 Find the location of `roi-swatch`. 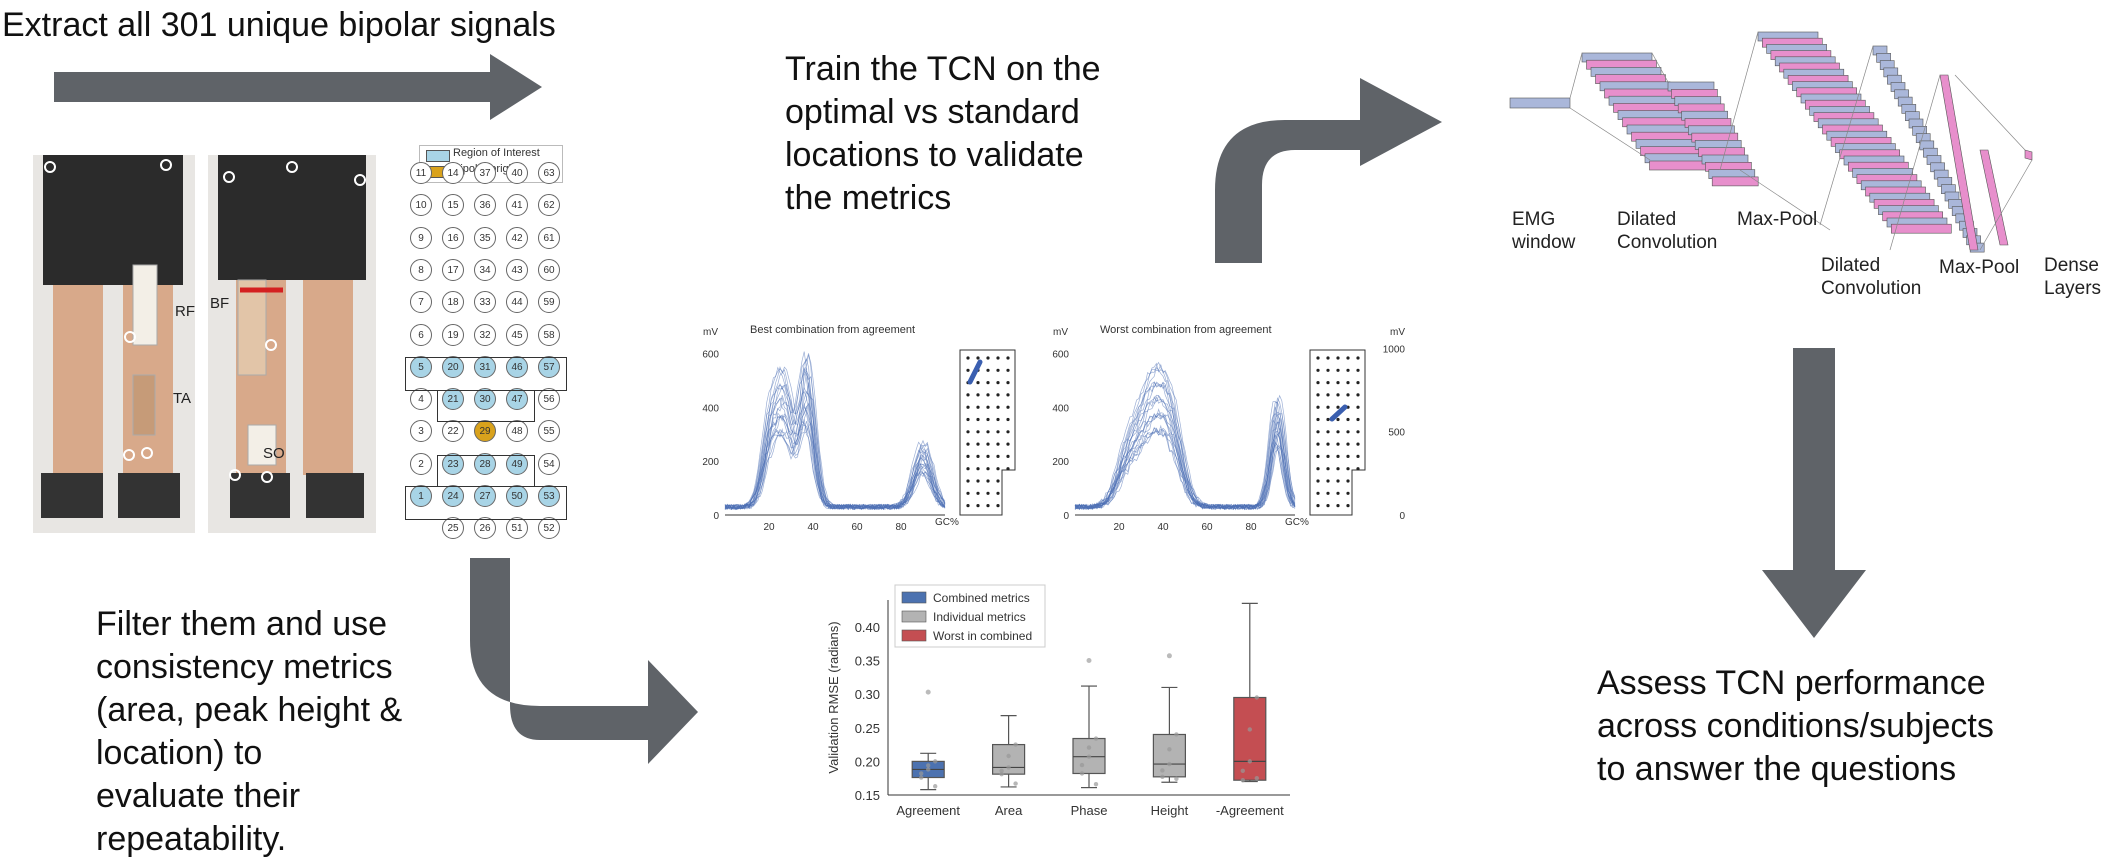

roi-swatch is located at coordinates (438, 156).